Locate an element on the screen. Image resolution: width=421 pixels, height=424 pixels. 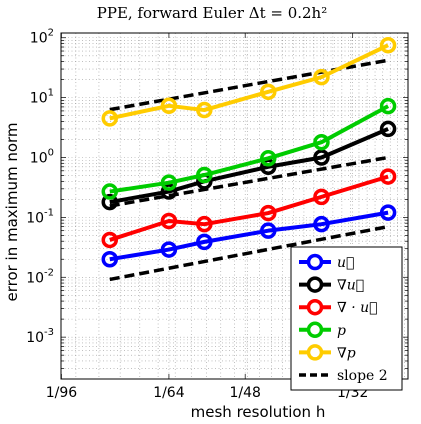
legend-label: u⃗ is located at coordinates (345, 263).